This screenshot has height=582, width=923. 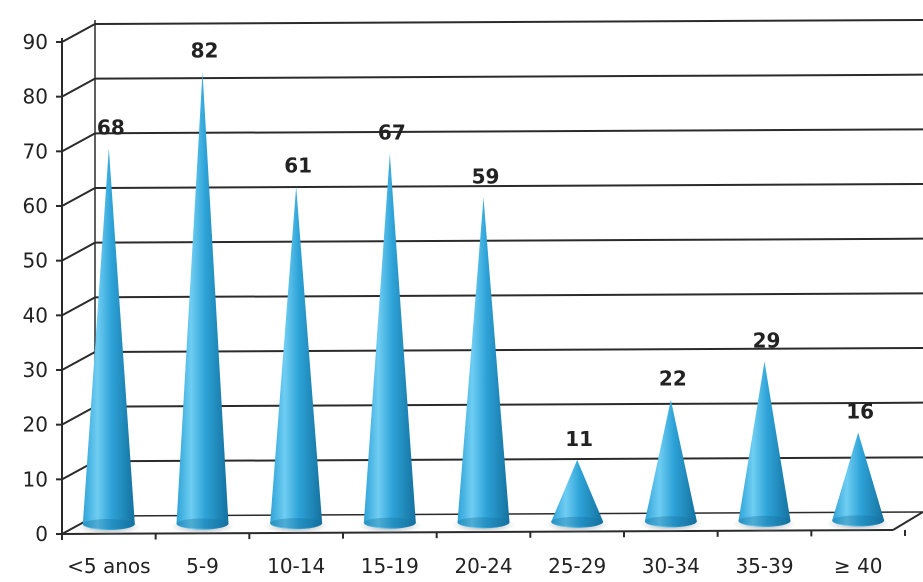 I want to click on data-label-7: 29, so click(x=767, y=340).